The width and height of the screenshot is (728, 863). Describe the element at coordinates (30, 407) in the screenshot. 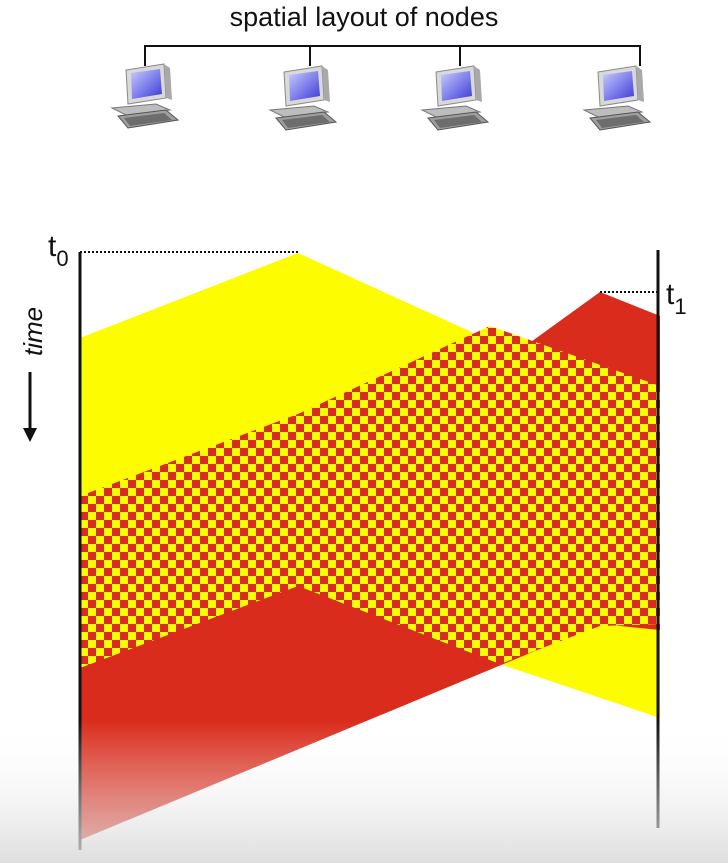

I see `time-arrow-icon` at that location.